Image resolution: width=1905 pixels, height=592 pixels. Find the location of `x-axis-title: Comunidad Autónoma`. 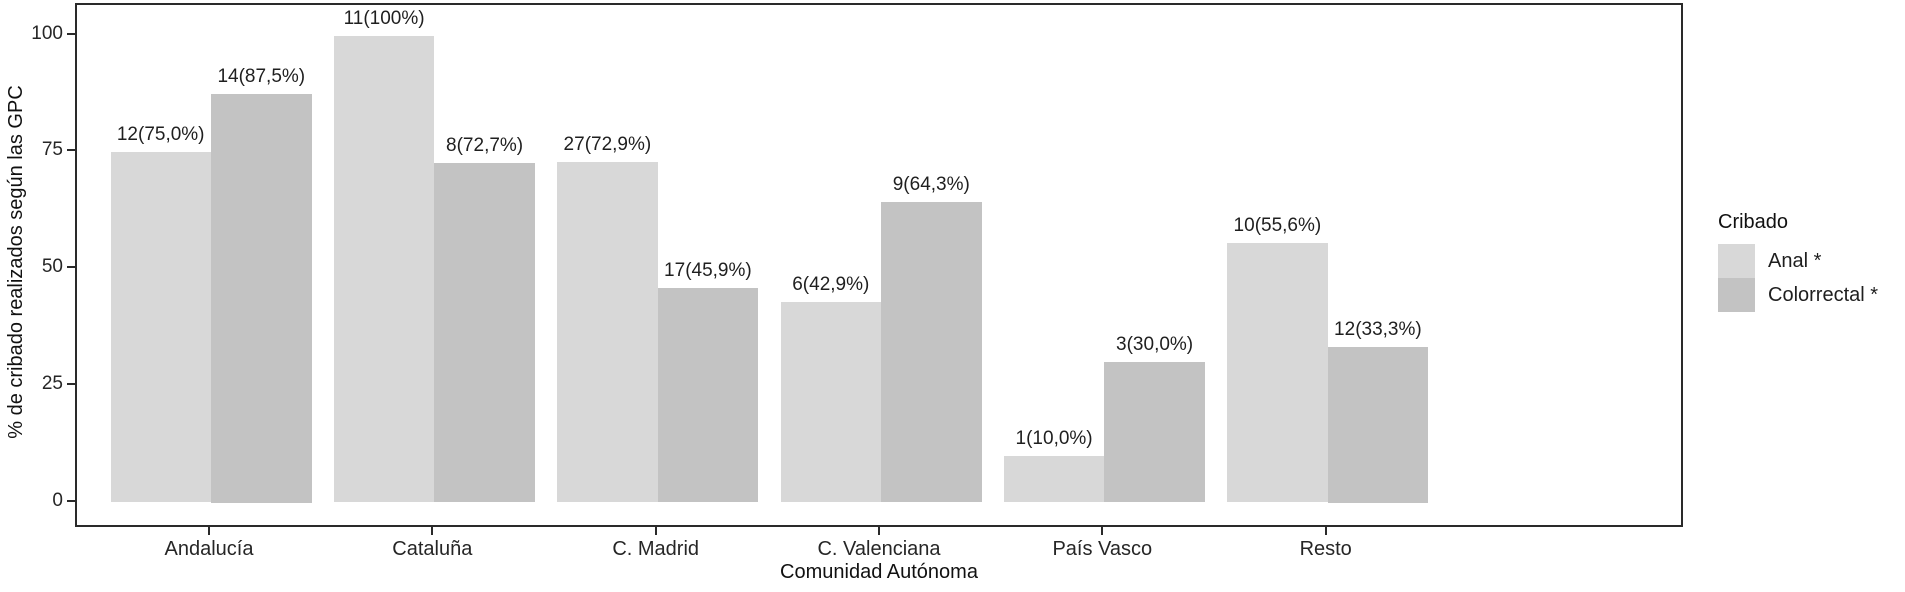

x-axis-title: Comunidad Autónoma is located at coordinates (879, 572).